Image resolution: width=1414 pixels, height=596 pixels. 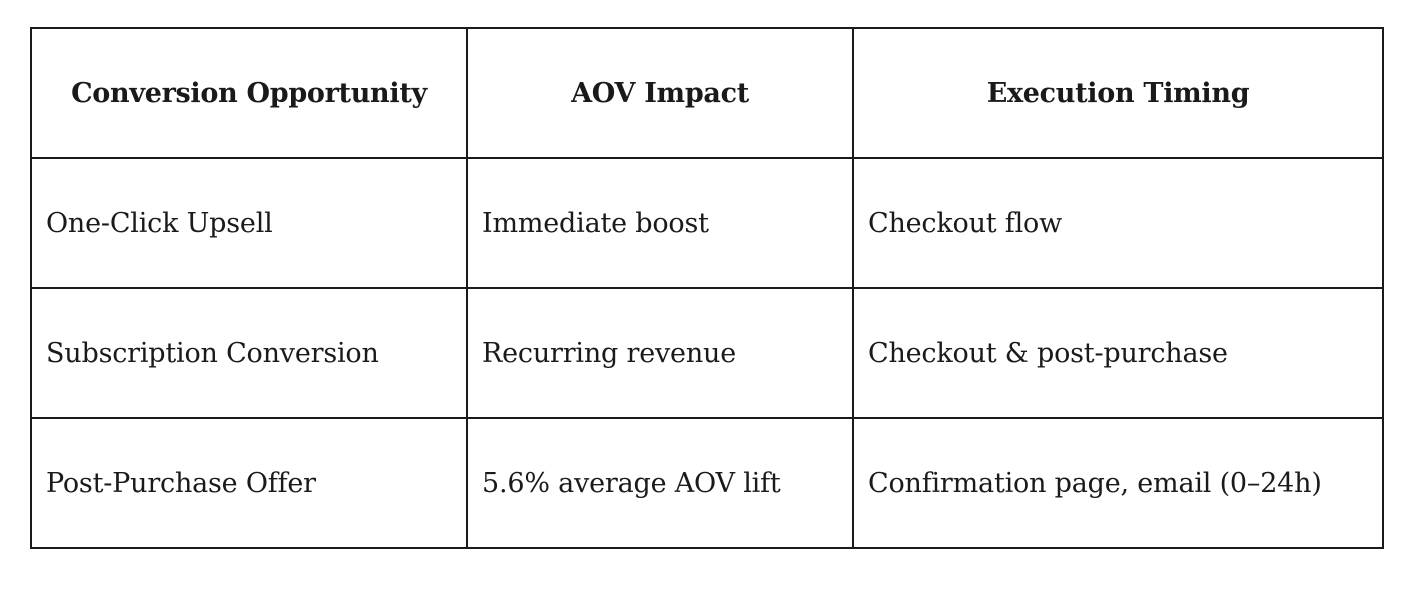 What do you see at coordinates (249, 483) in the screenshot?
I see `cell-opportunity: Post-Purchase Offer` at bounding box center [249, 483].